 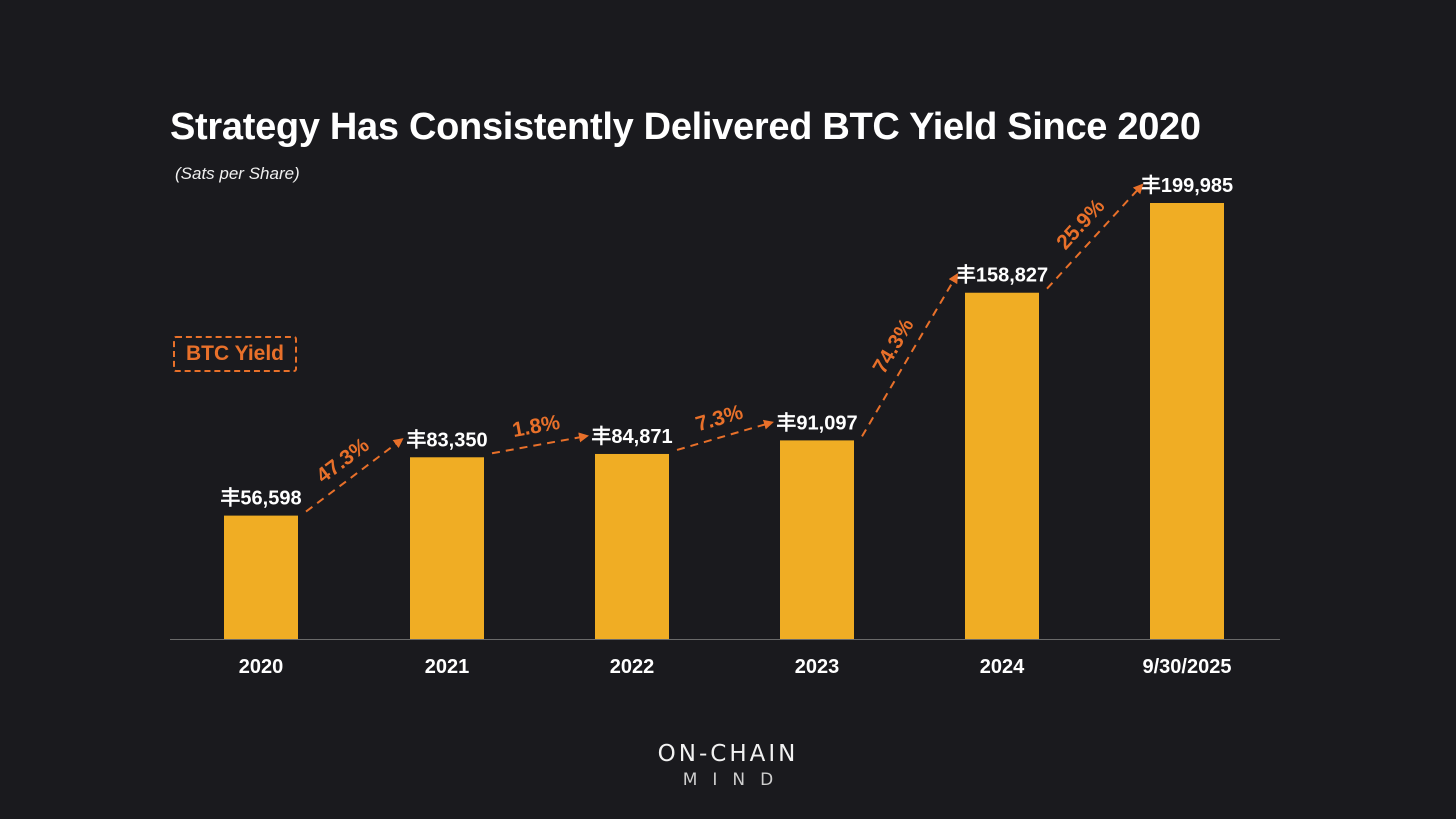 What do you see at coordinates (817, 667) in the screenshot?
I see `x-tick-label: 2023` at bounding box center [817, 667].